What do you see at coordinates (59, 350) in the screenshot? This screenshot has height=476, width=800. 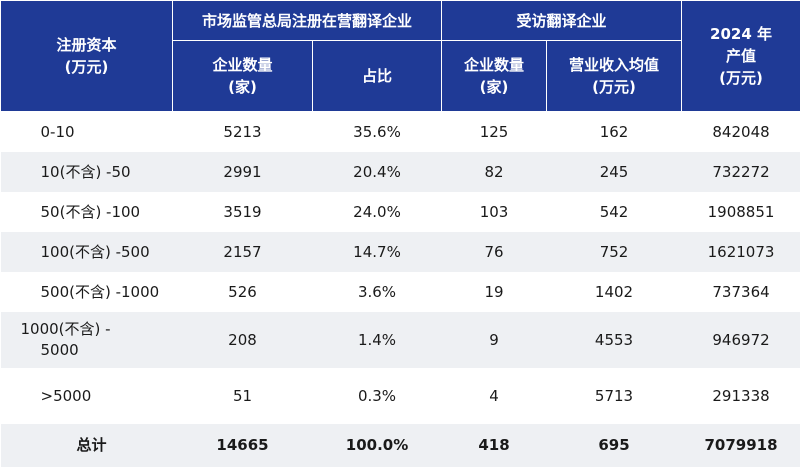 I see `cell-capital-line2: 5000` at bounding box center [59, 350].